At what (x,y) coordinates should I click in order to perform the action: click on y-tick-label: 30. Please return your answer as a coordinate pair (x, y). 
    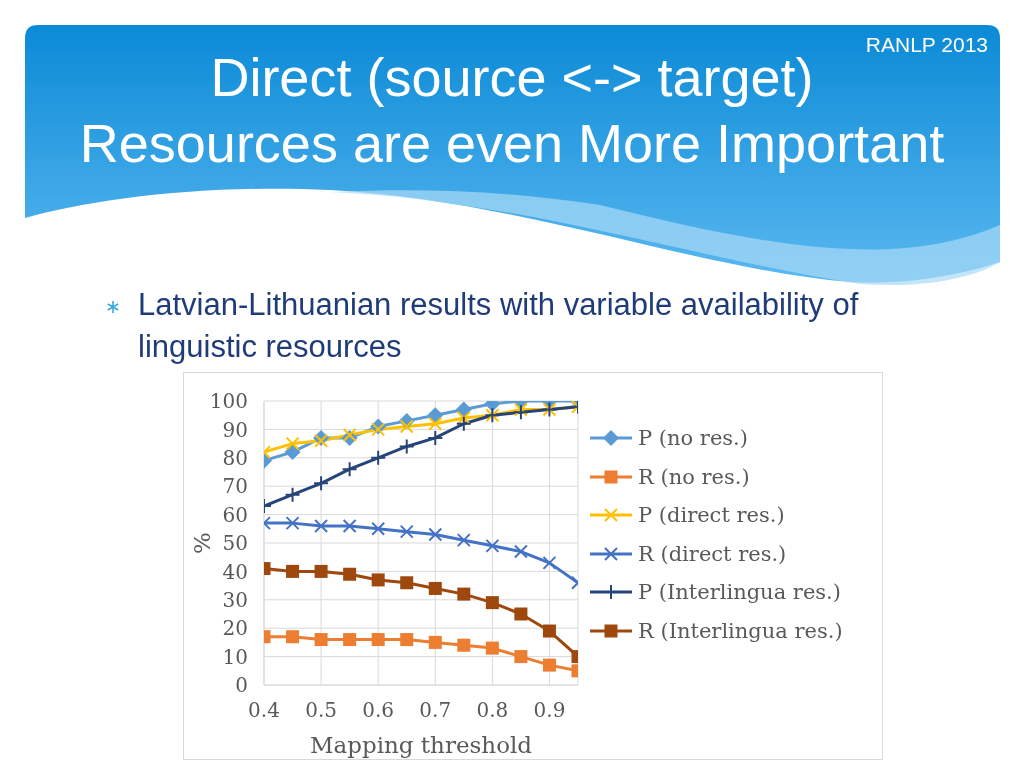
    Looking at the image, I should click on (235, 599).